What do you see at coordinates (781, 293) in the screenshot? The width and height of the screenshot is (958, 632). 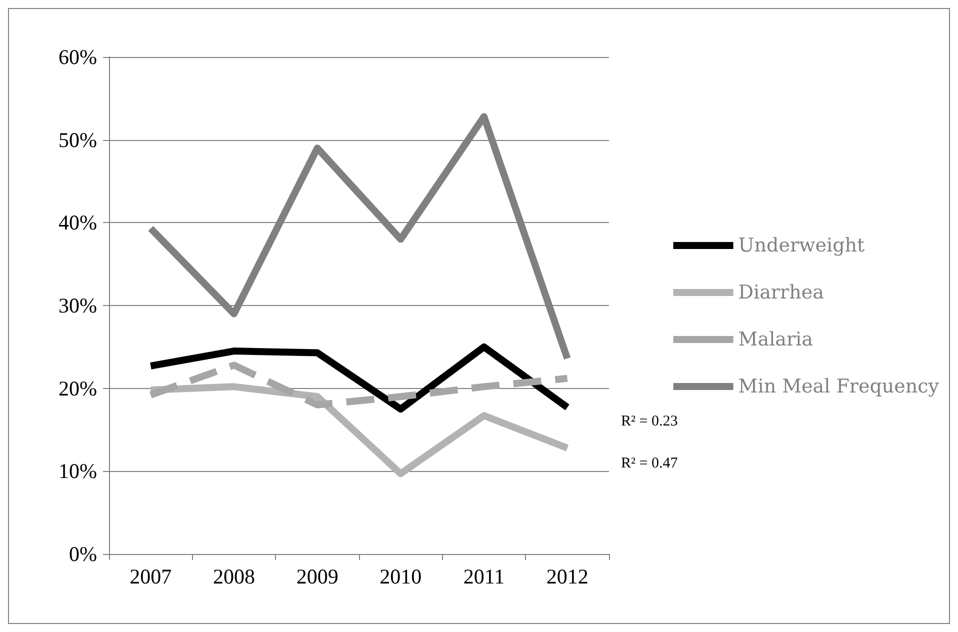 I see `legend-label: Diarrhea` at bounding box center [781, 293].